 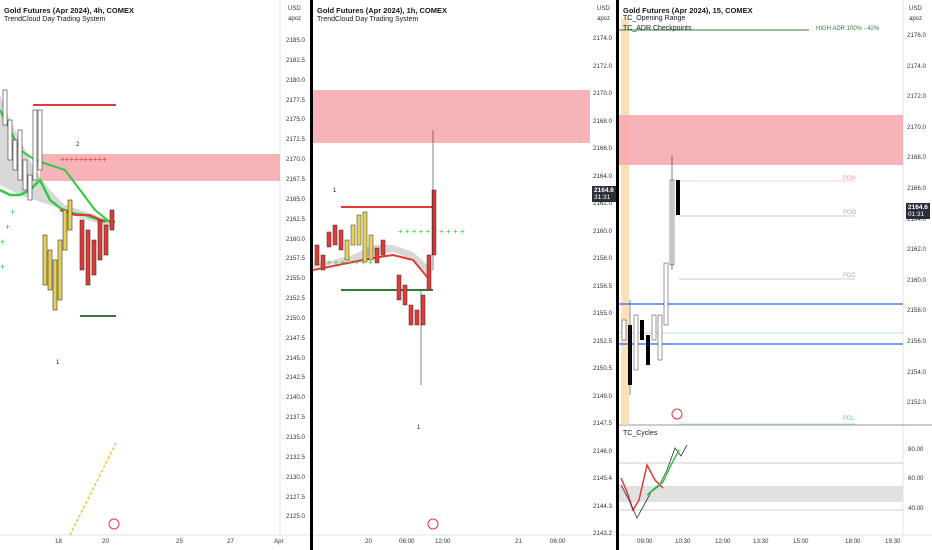 What do you see at coordinates (382, 10) in the screenshot?
I see `chart-title: Gold Futures (Apr 2024), 1h, COMEX` at bounding box center [382, 10].